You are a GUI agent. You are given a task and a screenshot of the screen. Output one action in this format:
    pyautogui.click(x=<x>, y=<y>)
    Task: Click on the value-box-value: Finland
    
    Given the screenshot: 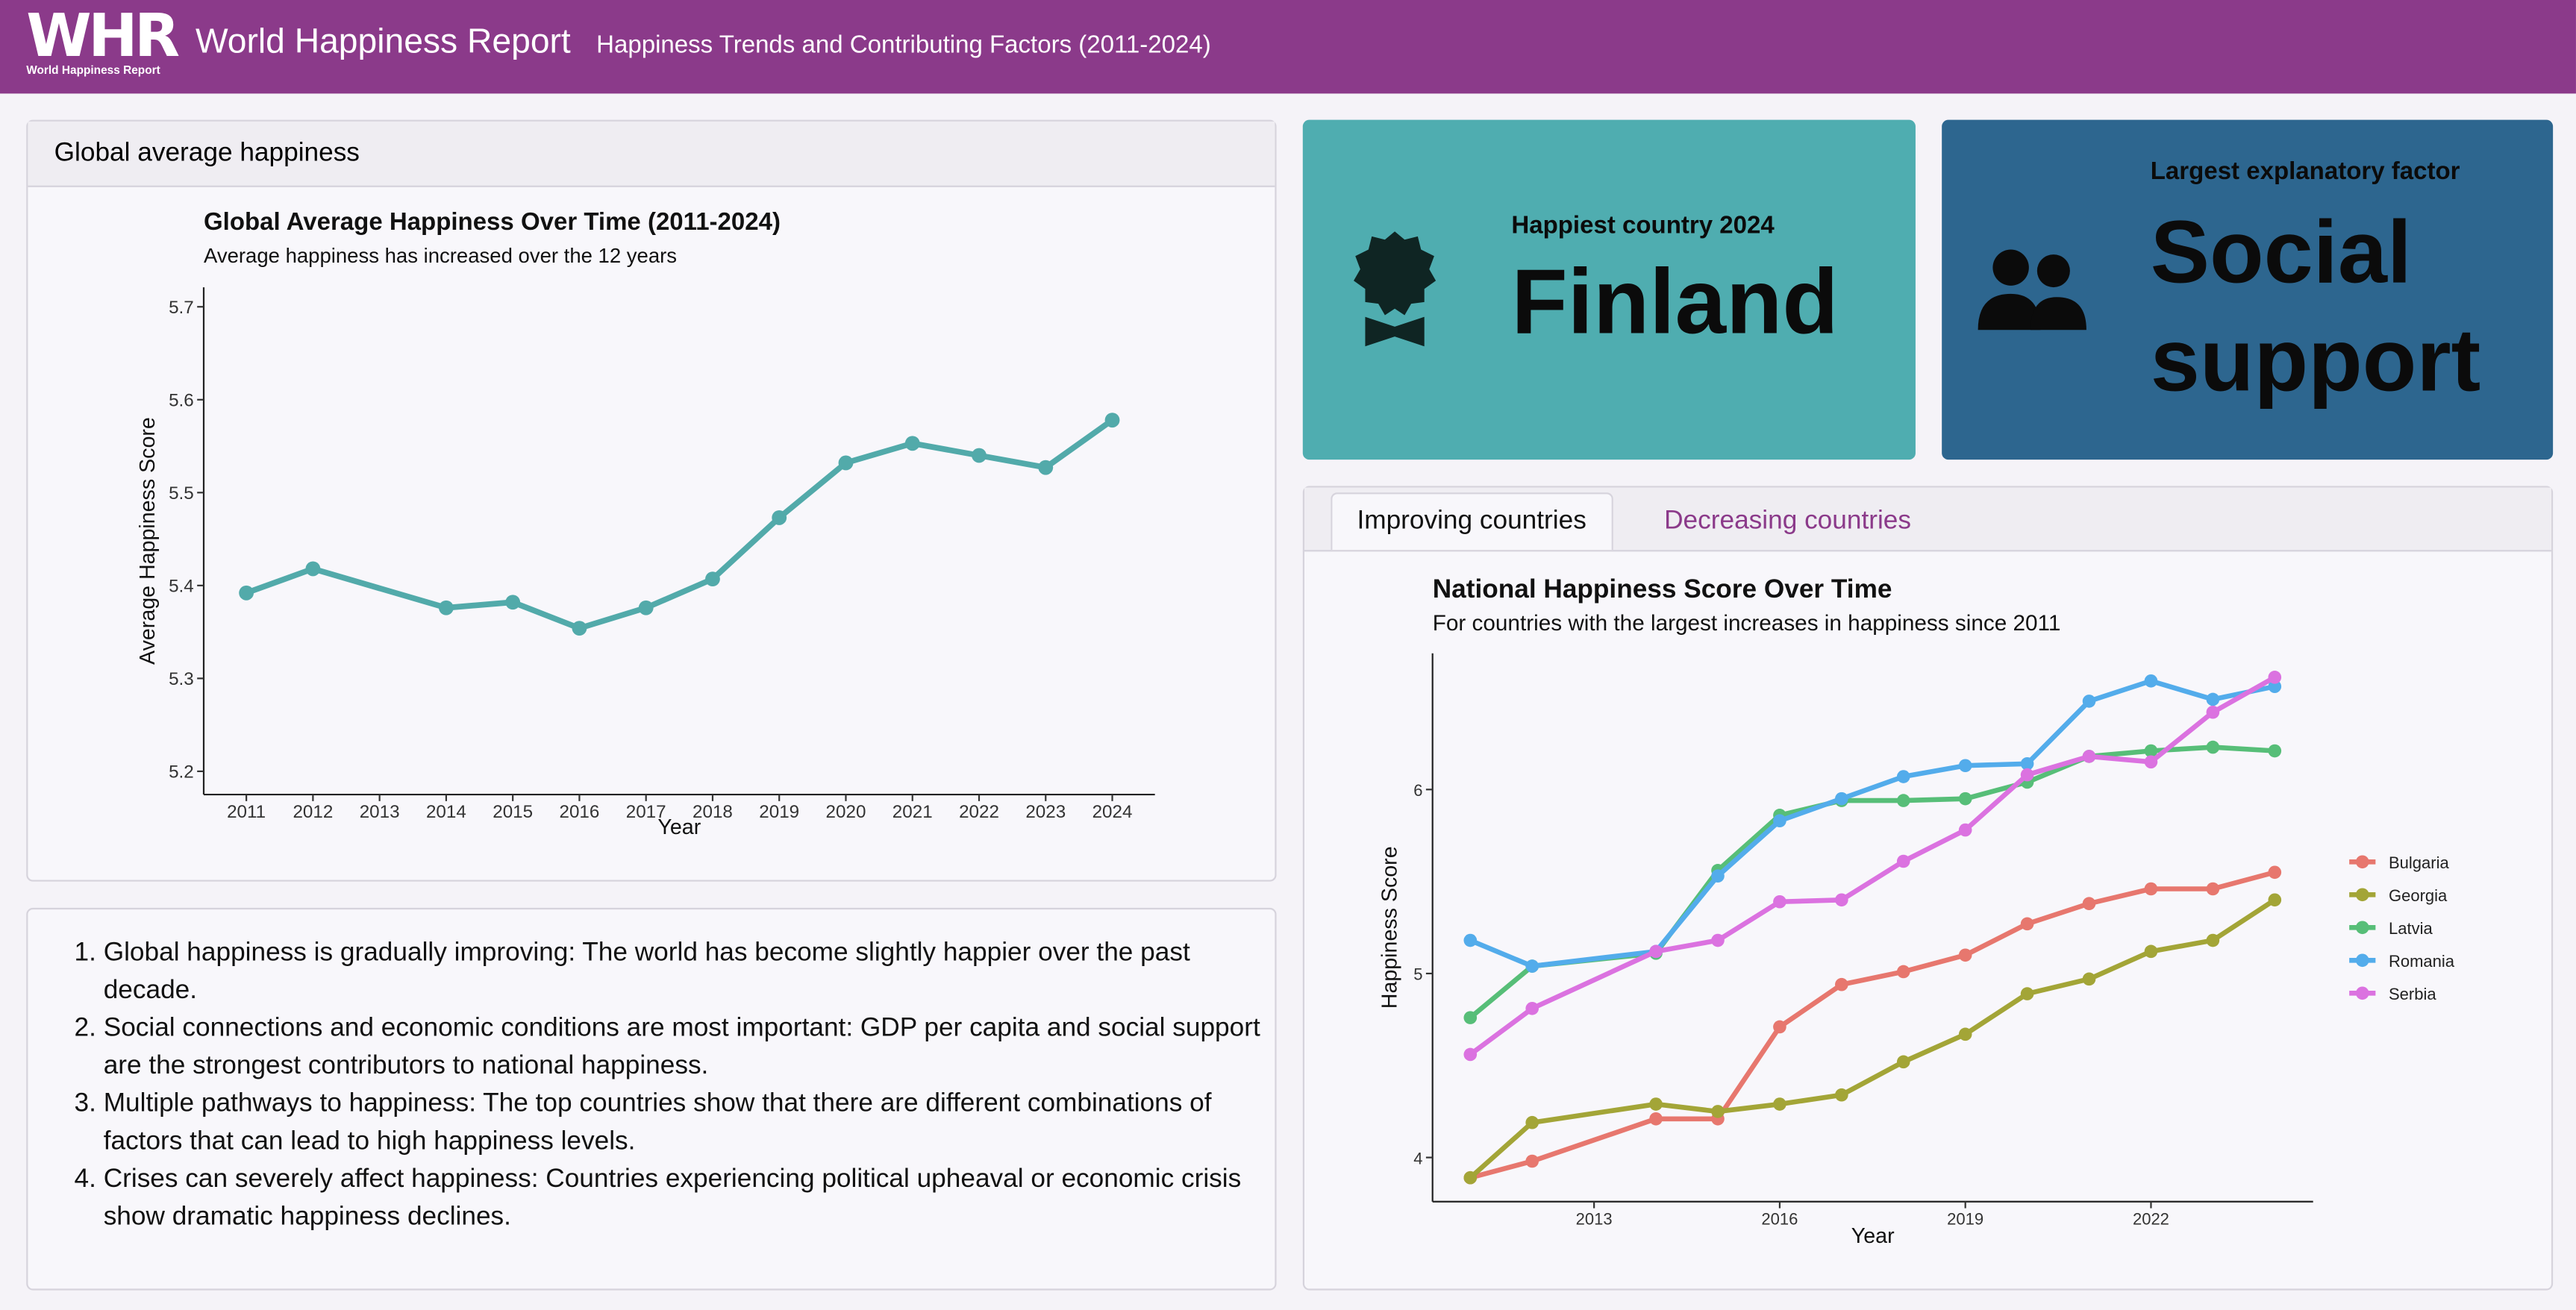 What is the action you would take?
    pyautogui.click(x=1675, y=301)
    